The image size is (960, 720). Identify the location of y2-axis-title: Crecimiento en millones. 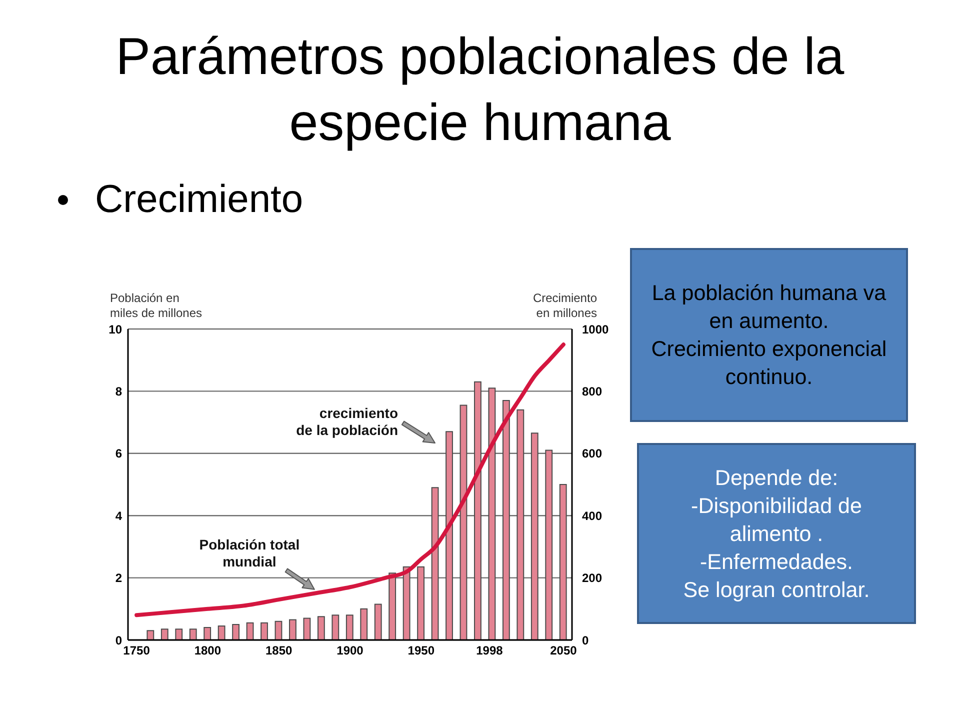
(564, 306).